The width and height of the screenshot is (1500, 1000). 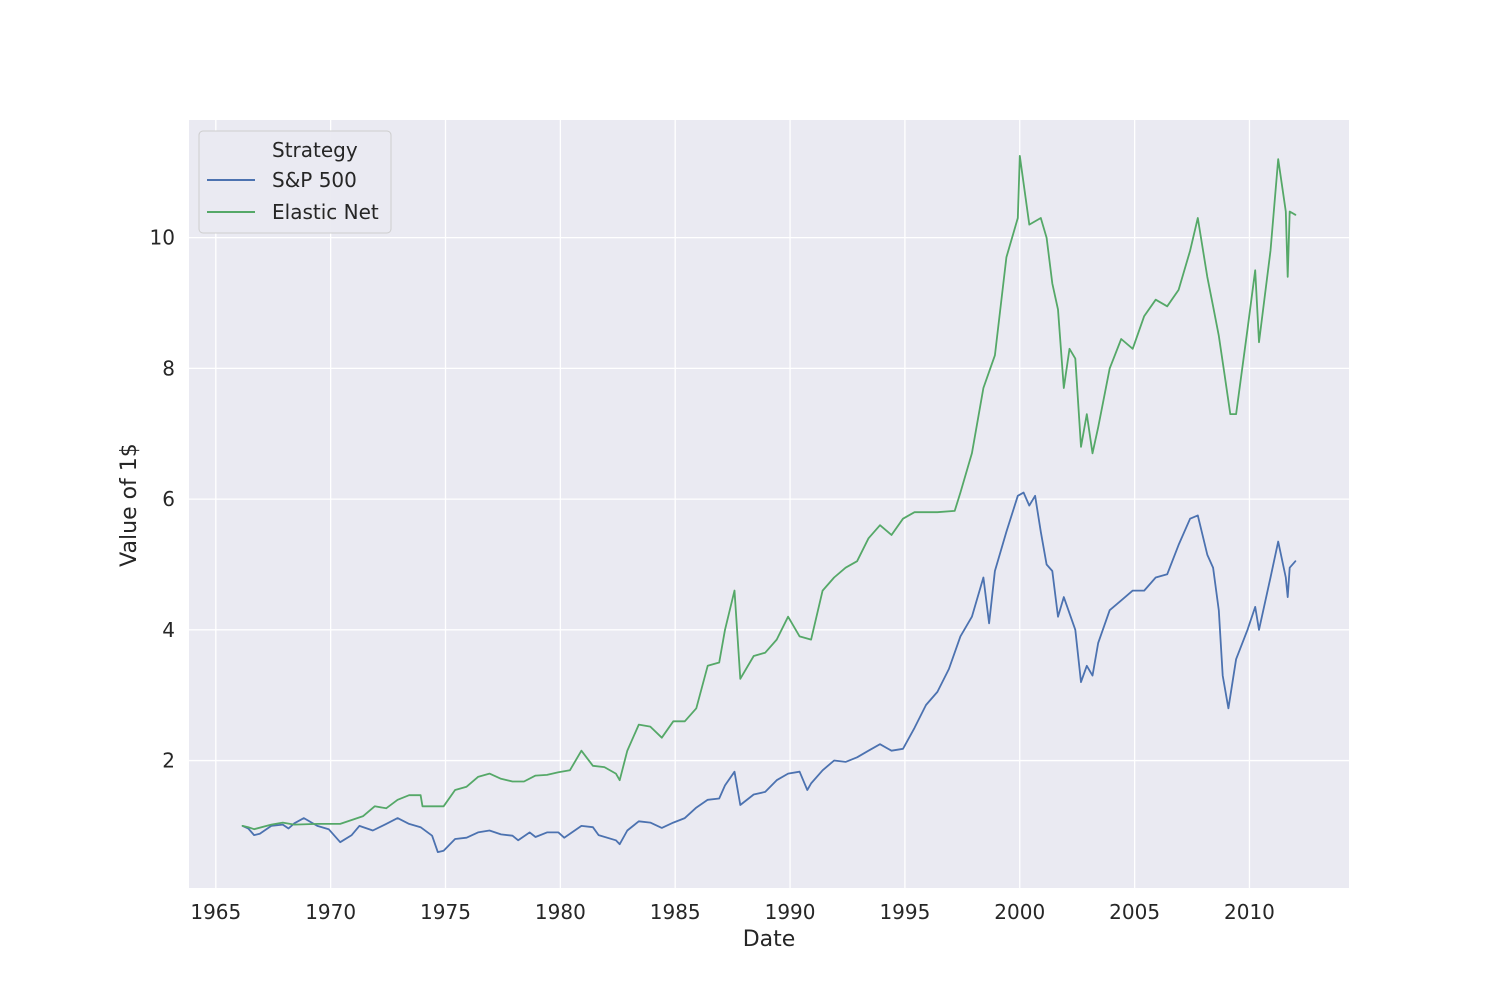 I want to click on x-tick-label-1975: 1975, so click(x=445, y=912).